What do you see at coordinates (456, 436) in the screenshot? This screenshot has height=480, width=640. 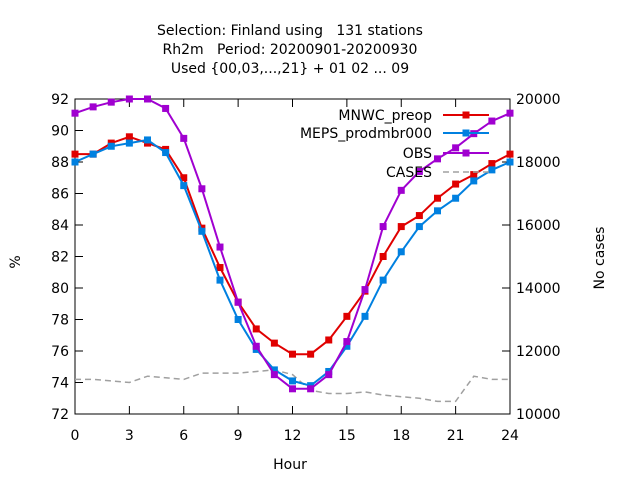 I see `x-tick-label: 21` at bounding box center [456, 436].